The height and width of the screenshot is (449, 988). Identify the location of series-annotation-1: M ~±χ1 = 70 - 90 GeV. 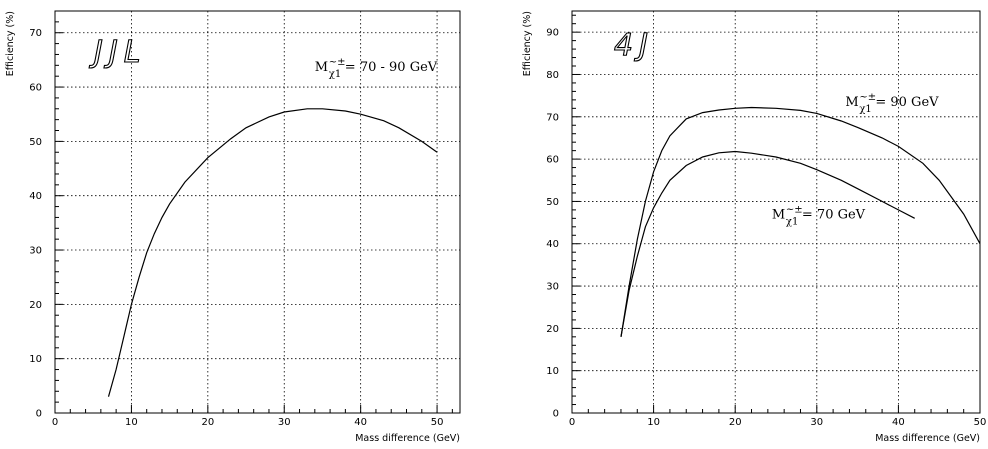
(376, 68).